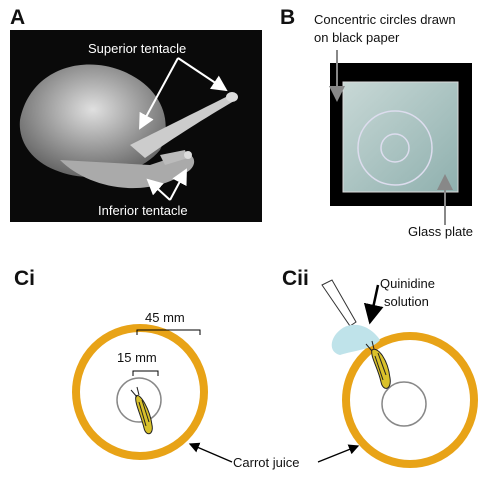 The height and width of the screenshot is (478, 492). I want to click on panel-label: Cii, so click(295, 278).